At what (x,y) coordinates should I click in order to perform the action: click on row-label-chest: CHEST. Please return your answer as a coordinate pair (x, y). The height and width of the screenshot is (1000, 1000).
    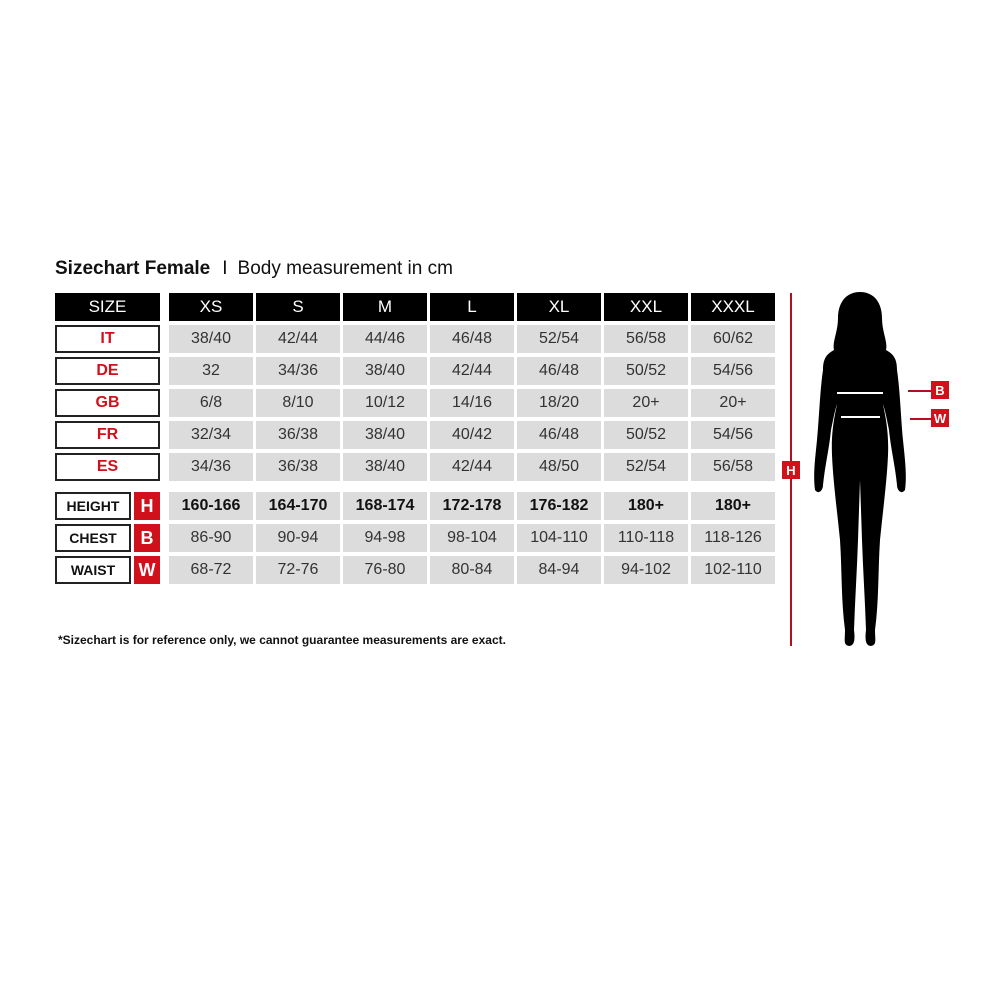
    Looking at the image, I should click on (93, 538).